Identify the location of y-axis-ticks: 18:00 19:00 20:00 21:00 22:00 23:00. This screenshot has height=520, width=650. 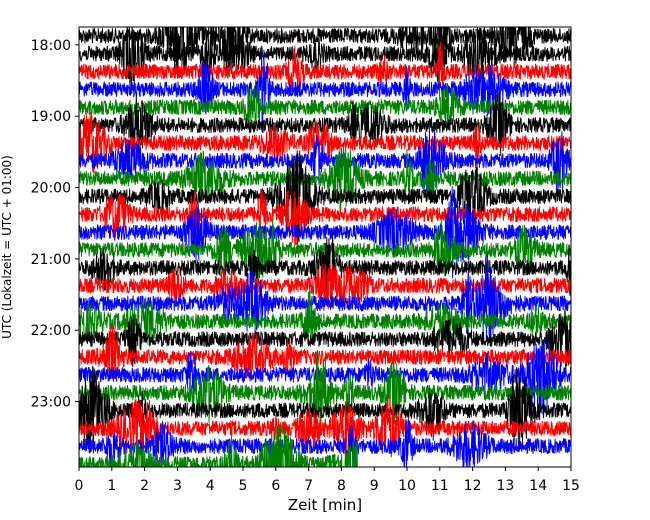
(55, 224).